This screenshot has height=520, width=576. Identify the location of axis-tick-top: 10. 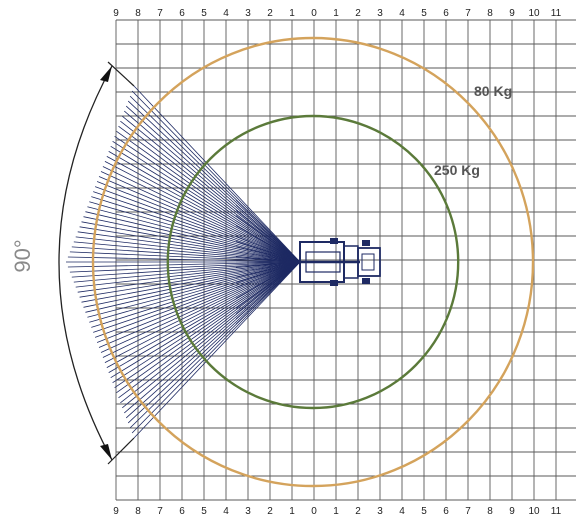
(534, 13).